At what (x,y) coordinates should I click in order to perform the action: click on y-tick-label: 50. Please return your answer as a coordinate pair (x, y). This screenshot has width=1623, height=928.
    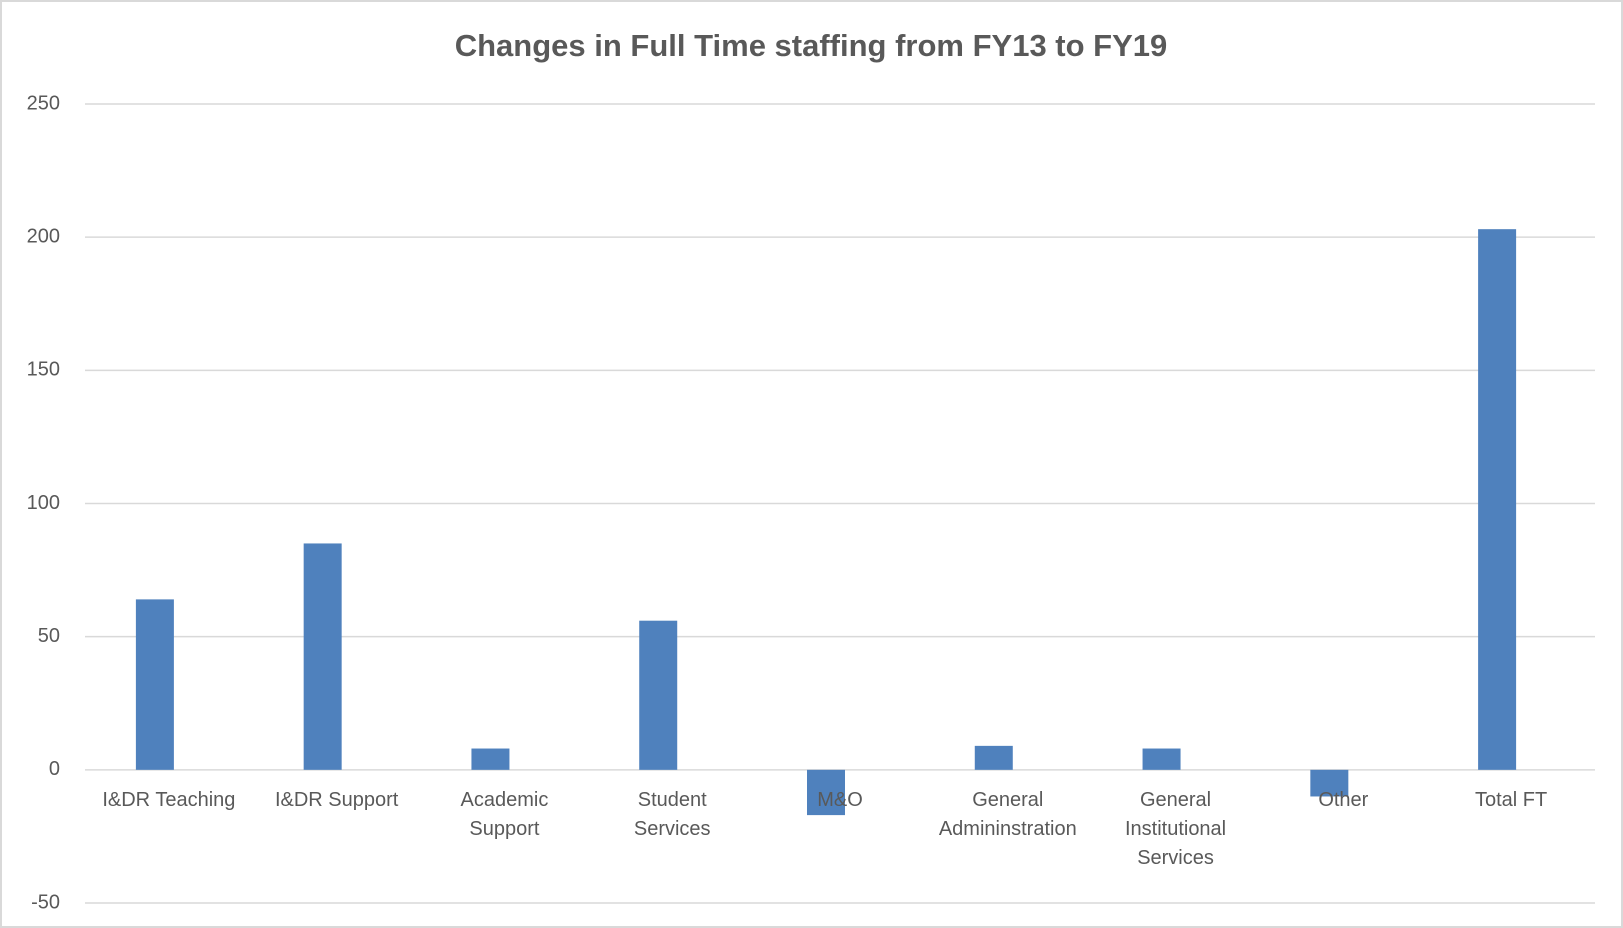
    Looking at the image, I should click on (49, 636).